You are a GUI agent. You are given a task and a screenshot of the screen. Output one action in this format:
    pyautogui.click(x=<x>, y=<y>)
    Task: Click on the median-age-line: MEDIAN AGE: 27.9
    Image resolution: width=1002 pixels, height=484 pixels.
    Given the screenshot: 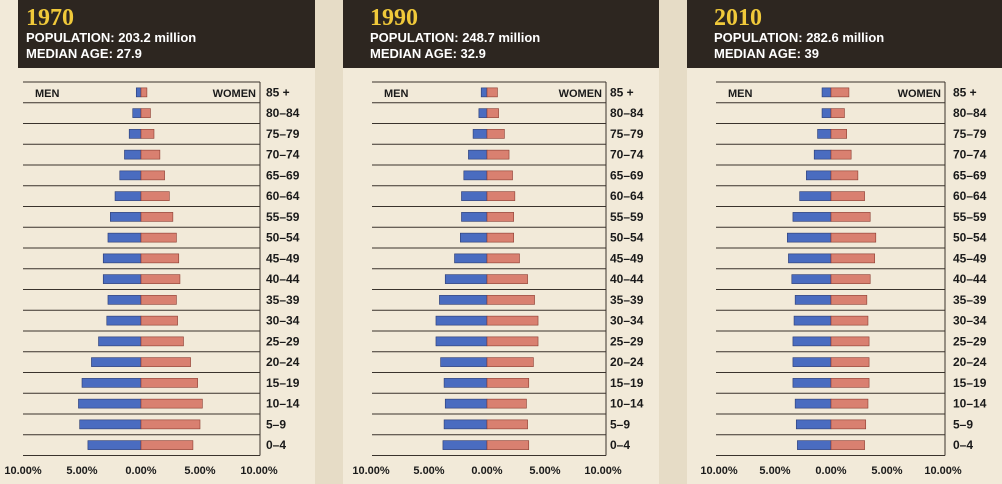 What is the action you would take?
    pyautogui.click(x=84, y=53)
    